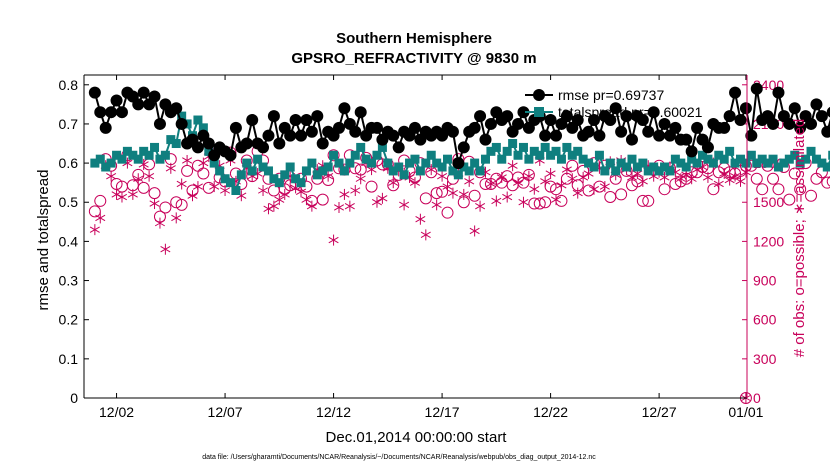 This screenshot has height=470, width=830. What do you see at coordinates (69, 320) in the screenshot?
I see `y-tick-label: 0.2` at bounding box center [69, 320].